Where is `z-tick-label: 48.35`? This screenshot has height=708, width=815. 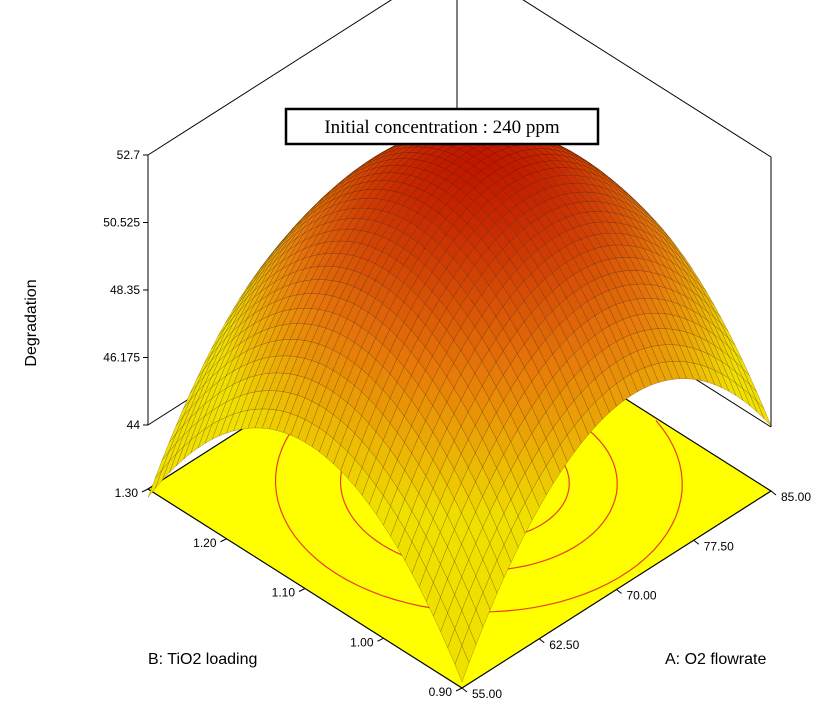
z-tick-label: 48.35 is located at coordinates (125, 290).